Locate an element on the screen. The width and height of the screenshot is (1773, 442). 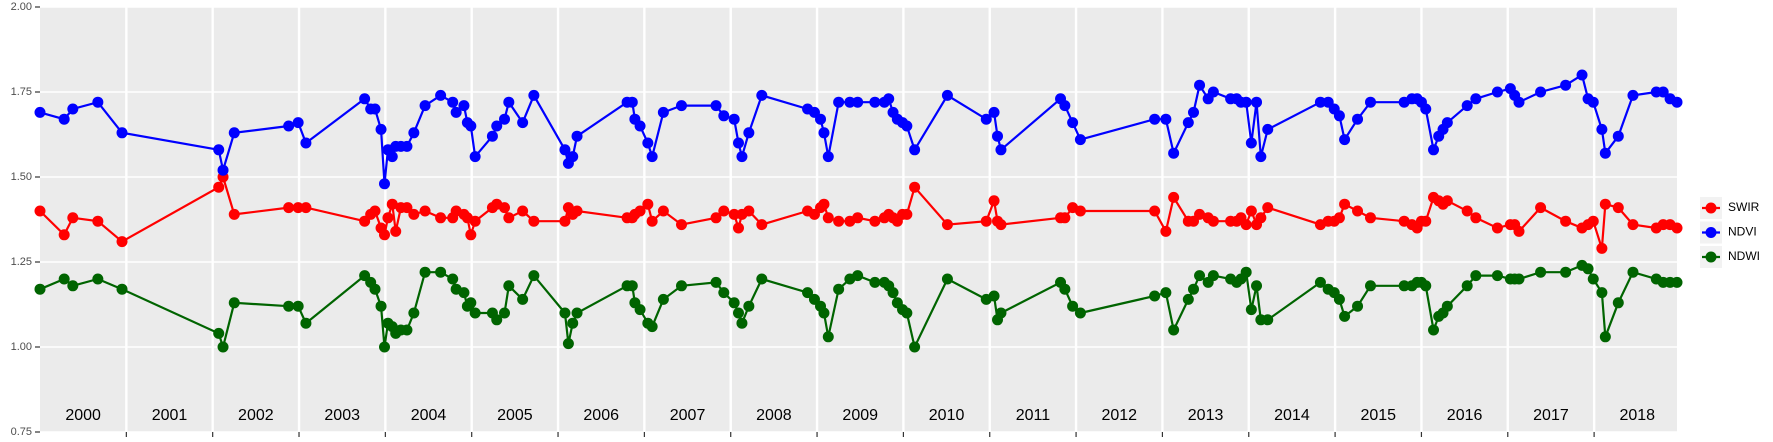
x-tick-label: 2016 is located at coordinates (1465, 415).